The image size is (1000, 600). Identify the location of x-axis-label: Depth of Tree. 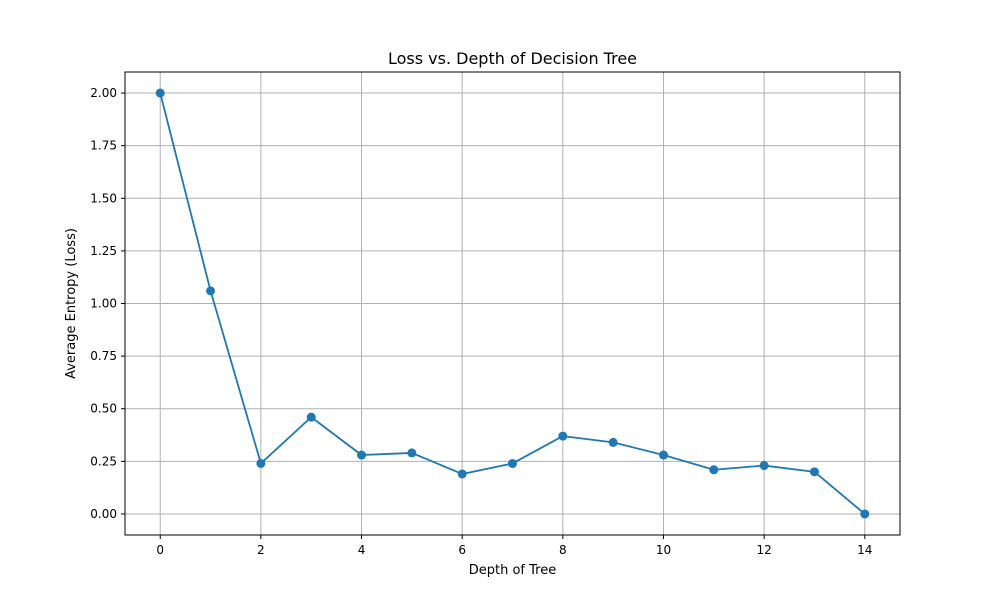
(512, 570).